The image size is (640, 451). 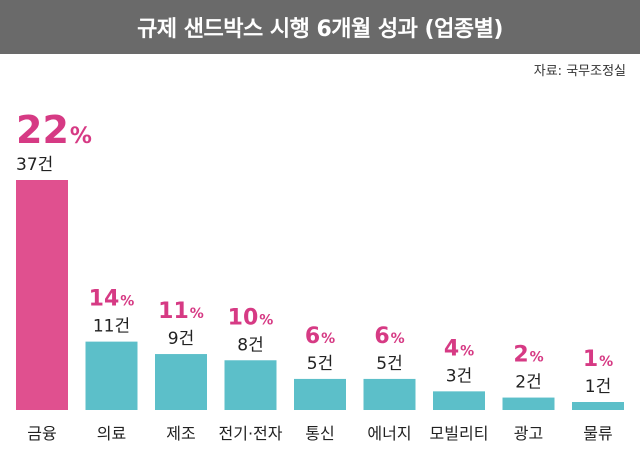 I want to click on category-label-0: 금융, so click(x=41, y=433).